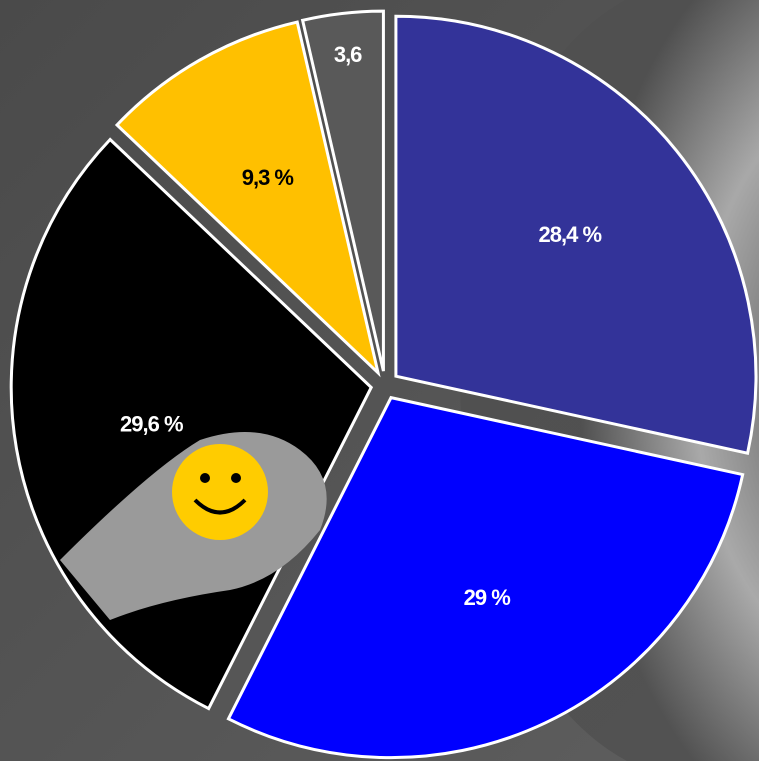  What do you see at coordinates (342, 190) in the screenshot?
I see `pie-slice` at bounding box center [342, 190].